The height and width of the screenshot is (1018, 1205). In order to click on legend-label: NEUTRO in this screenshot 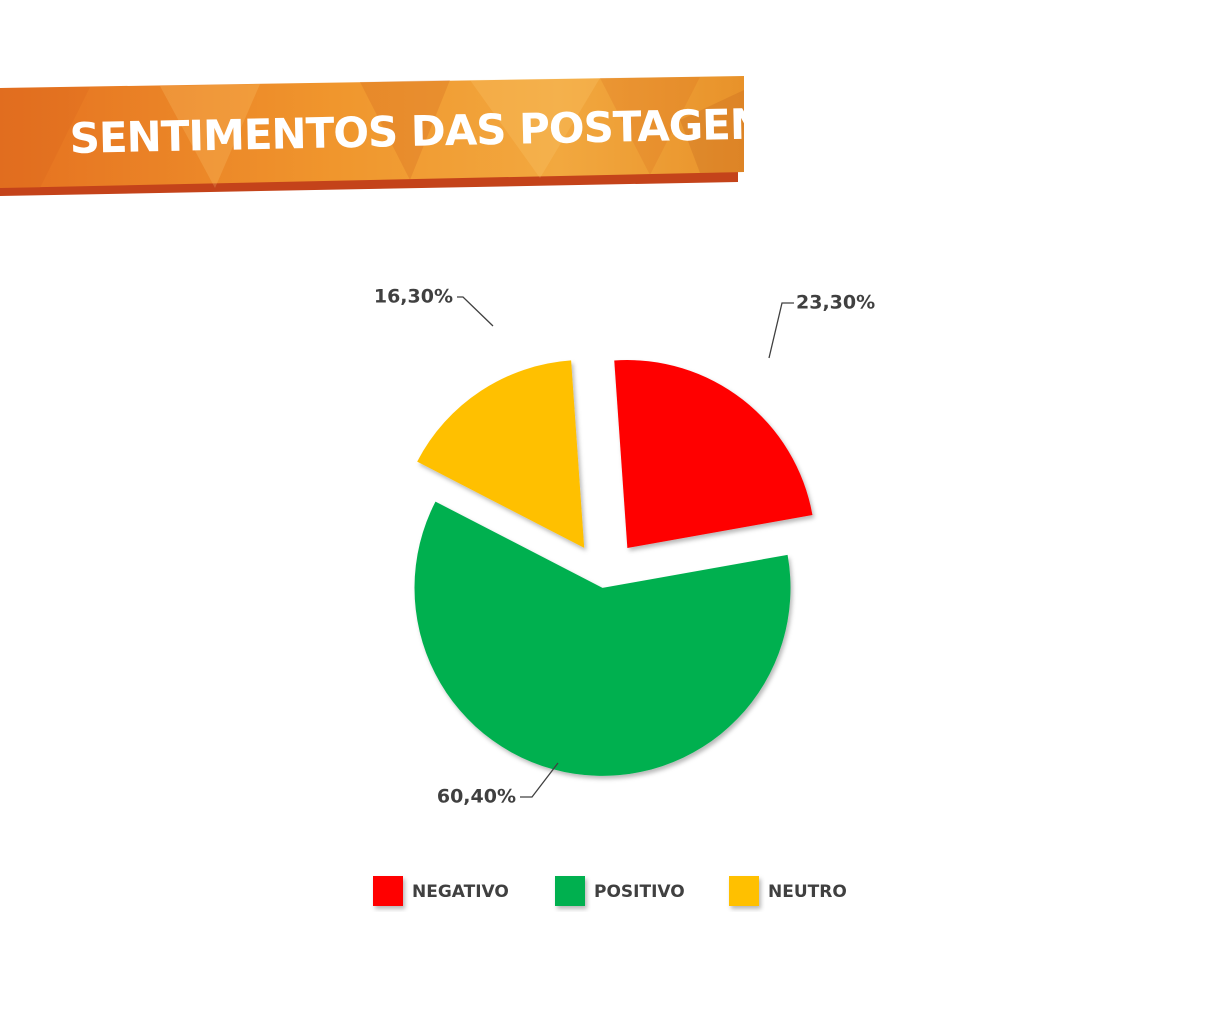, I will do `click(807, 892)`.